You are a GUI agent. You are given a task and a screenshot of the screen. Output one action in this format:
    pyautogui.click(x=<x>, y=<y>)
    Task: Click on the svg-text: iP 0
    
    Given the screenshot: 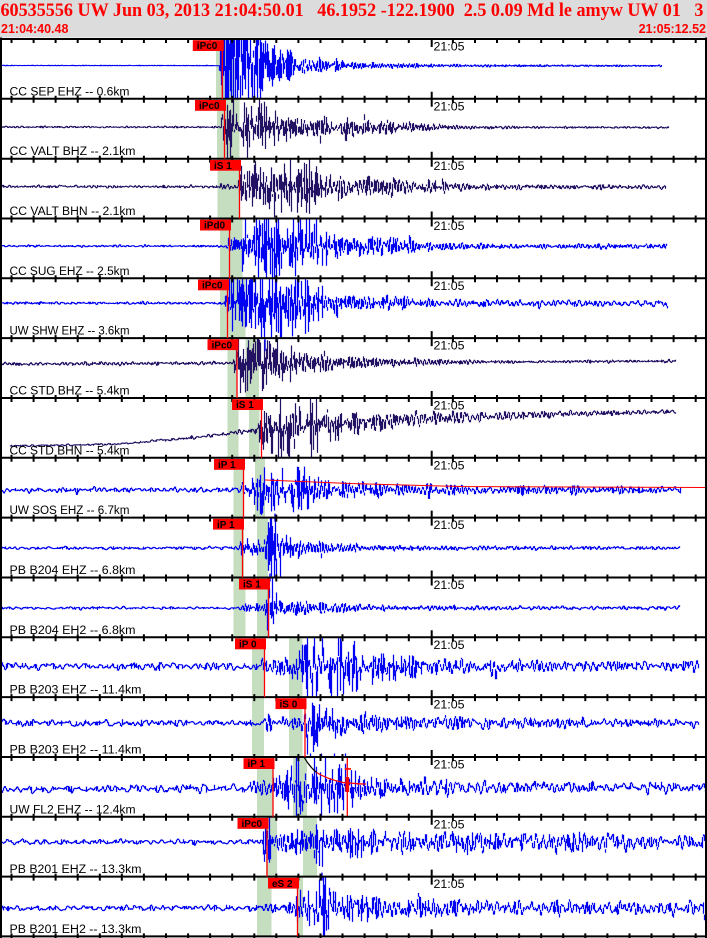 What is the action you would take?
    pyautogui.click(x=248, y=645)
    